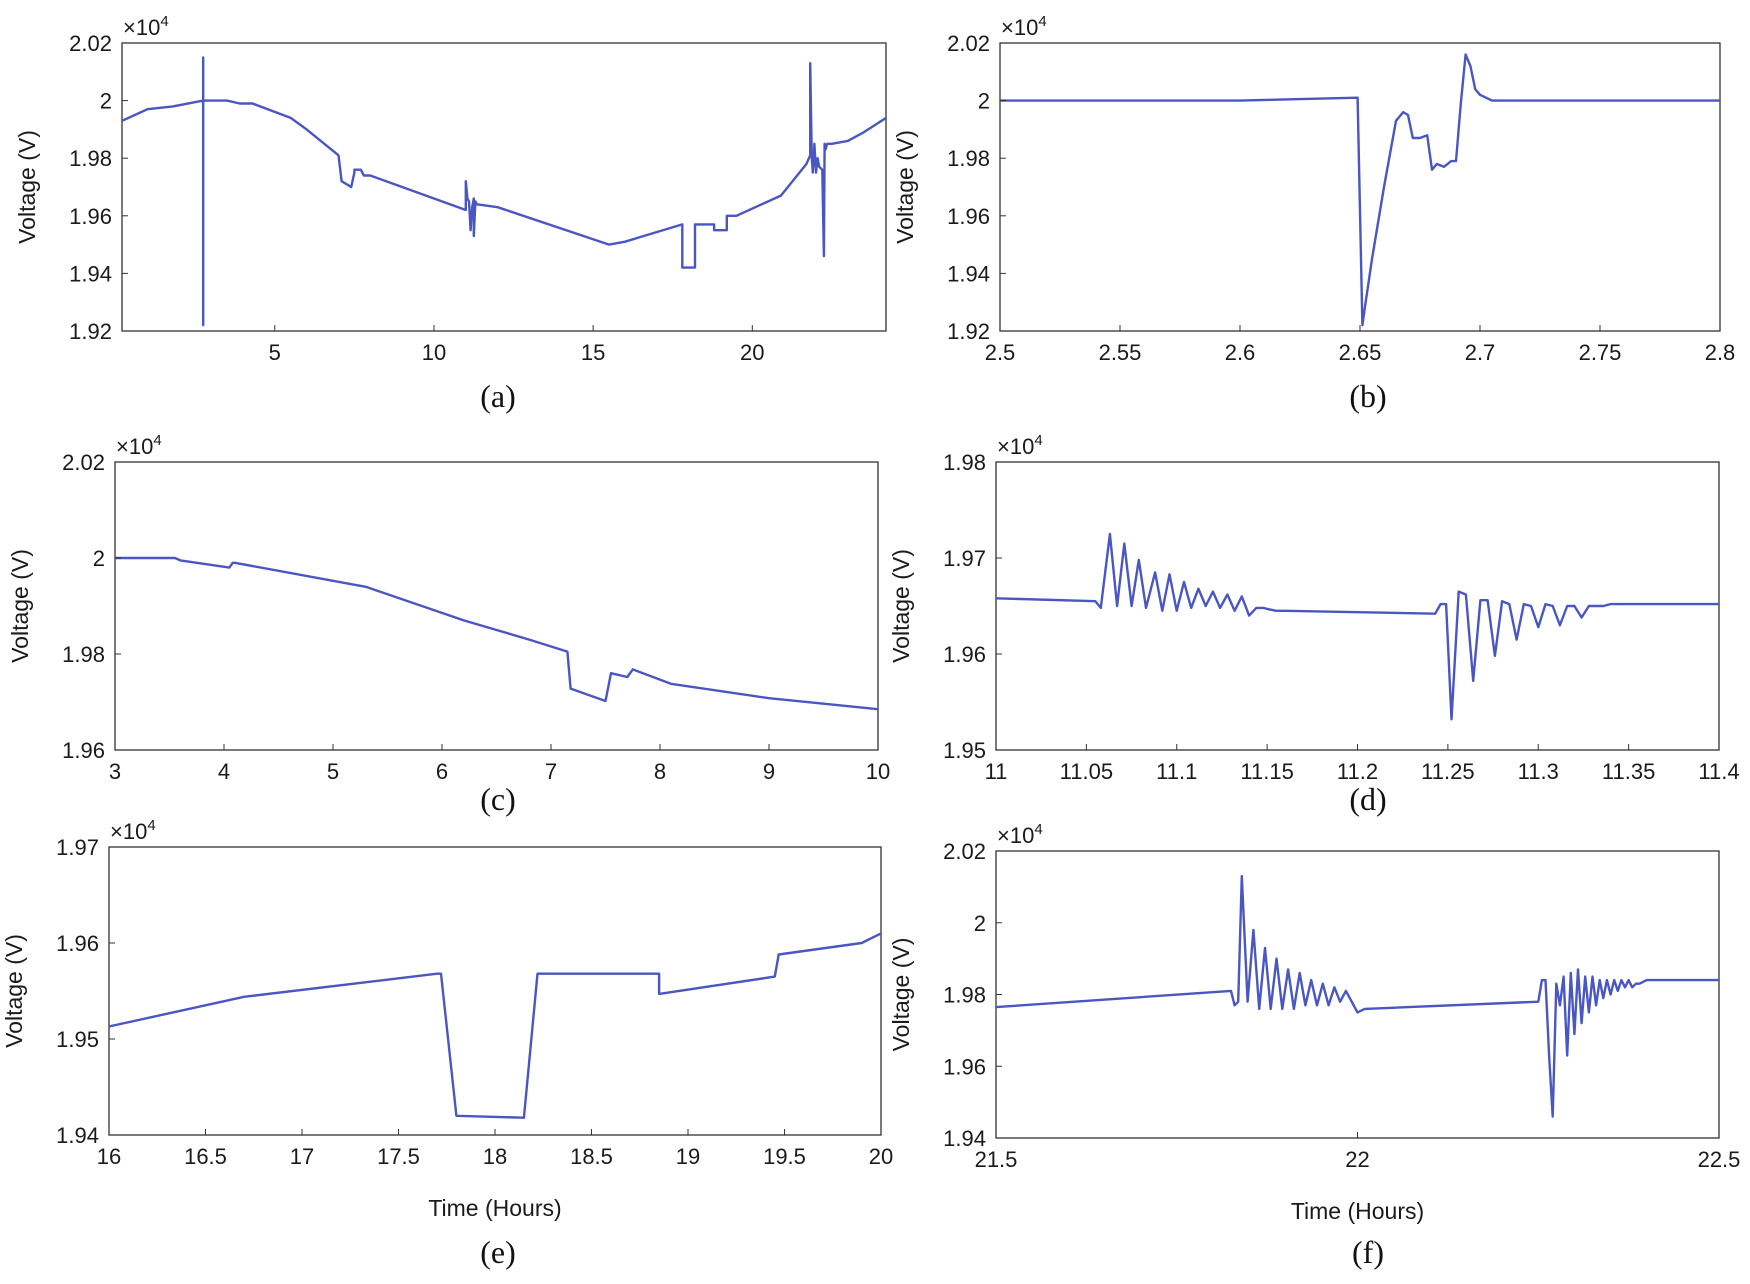  What do you see at coordinates (302, 1156) in the screenshot?
I see `x-tick-label: 17` at bounding box center [302, 1156].